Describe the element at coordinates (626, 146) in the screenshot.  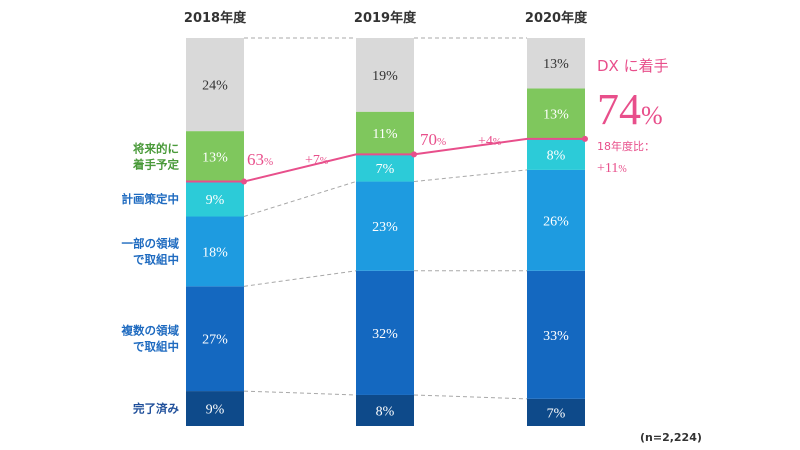
I see `comparison-label: 18年度比：` at that location.